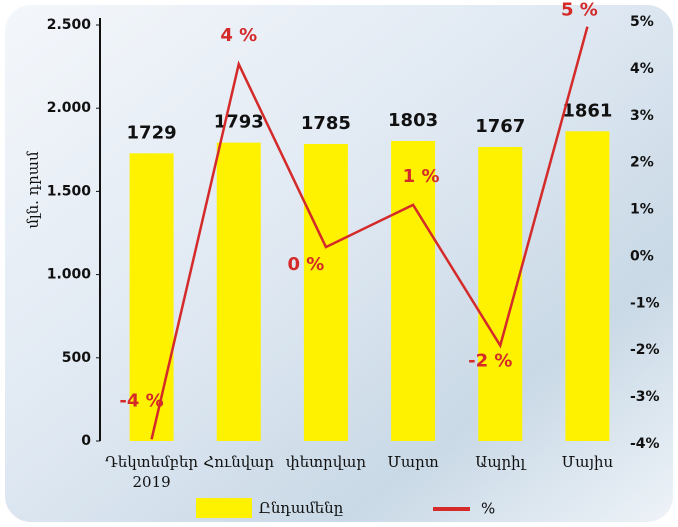  I want to click on data-label: 1729, so click(152, 132).